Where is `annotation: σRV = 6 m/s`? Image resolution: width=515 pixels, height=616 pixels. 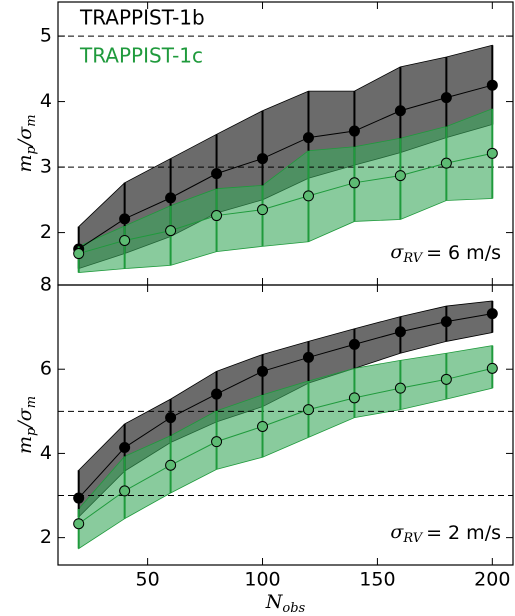
annotation: σRV = 6 m/s is located at coordinates (445, 253).